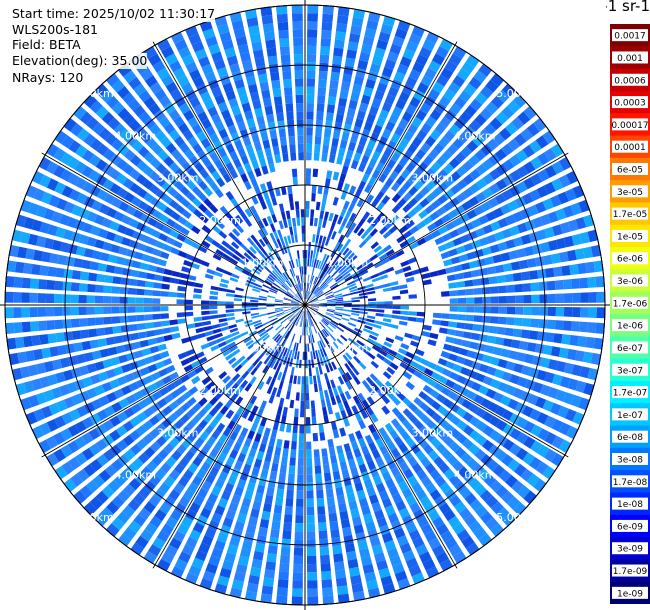  What do you see at coordinates (630, 171) in the screenshot?
I see `colorbar-tick-label: 6e-05` at bounding box center [630, 171].